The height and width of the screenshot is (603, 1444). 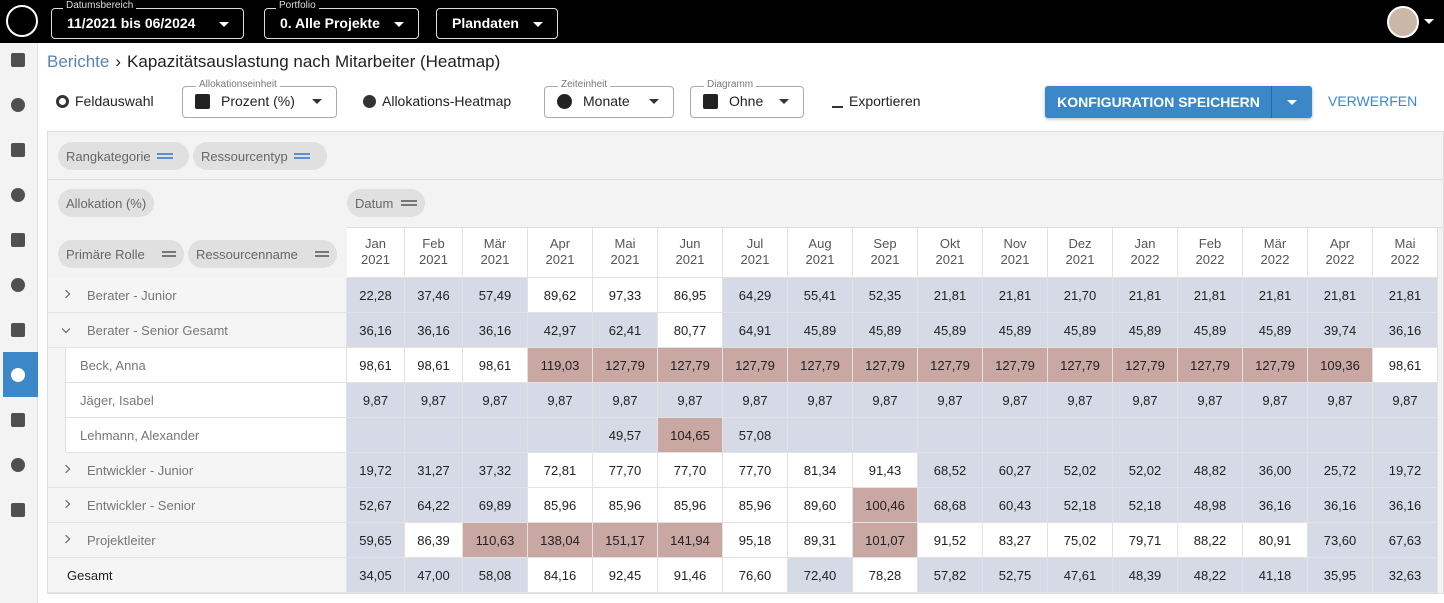 What do you see at coordinates (114, 101) in the screenshot?
I see `field-selection: Feldauswahl` at bounding box center [114, 101].